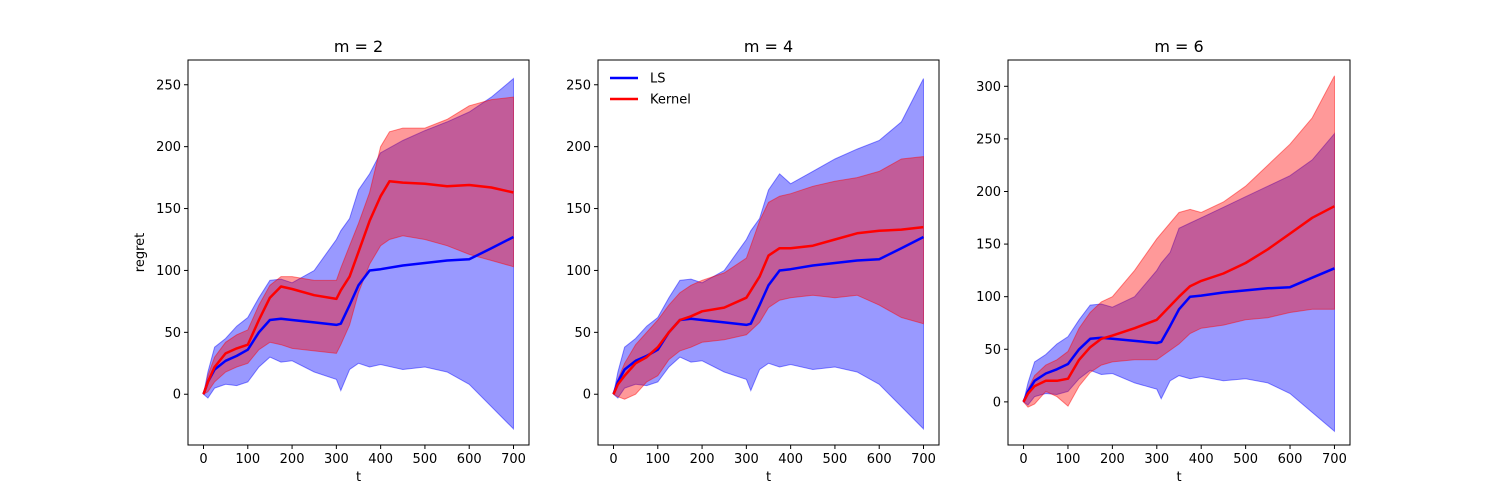 This screenshot has height=500, width=1500. What do you see at coordinates (768, 46) in the screenshot?
I see `chart-title: m = 4` at bounding box center [768, 46].